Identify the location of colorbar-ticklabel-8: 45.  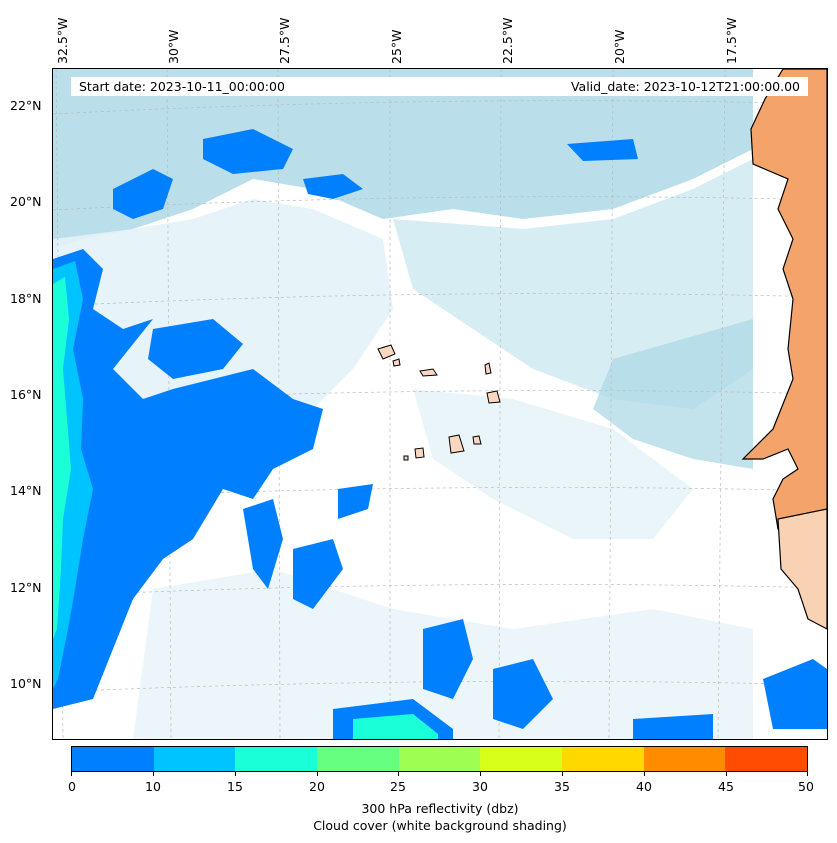
(726, 786).